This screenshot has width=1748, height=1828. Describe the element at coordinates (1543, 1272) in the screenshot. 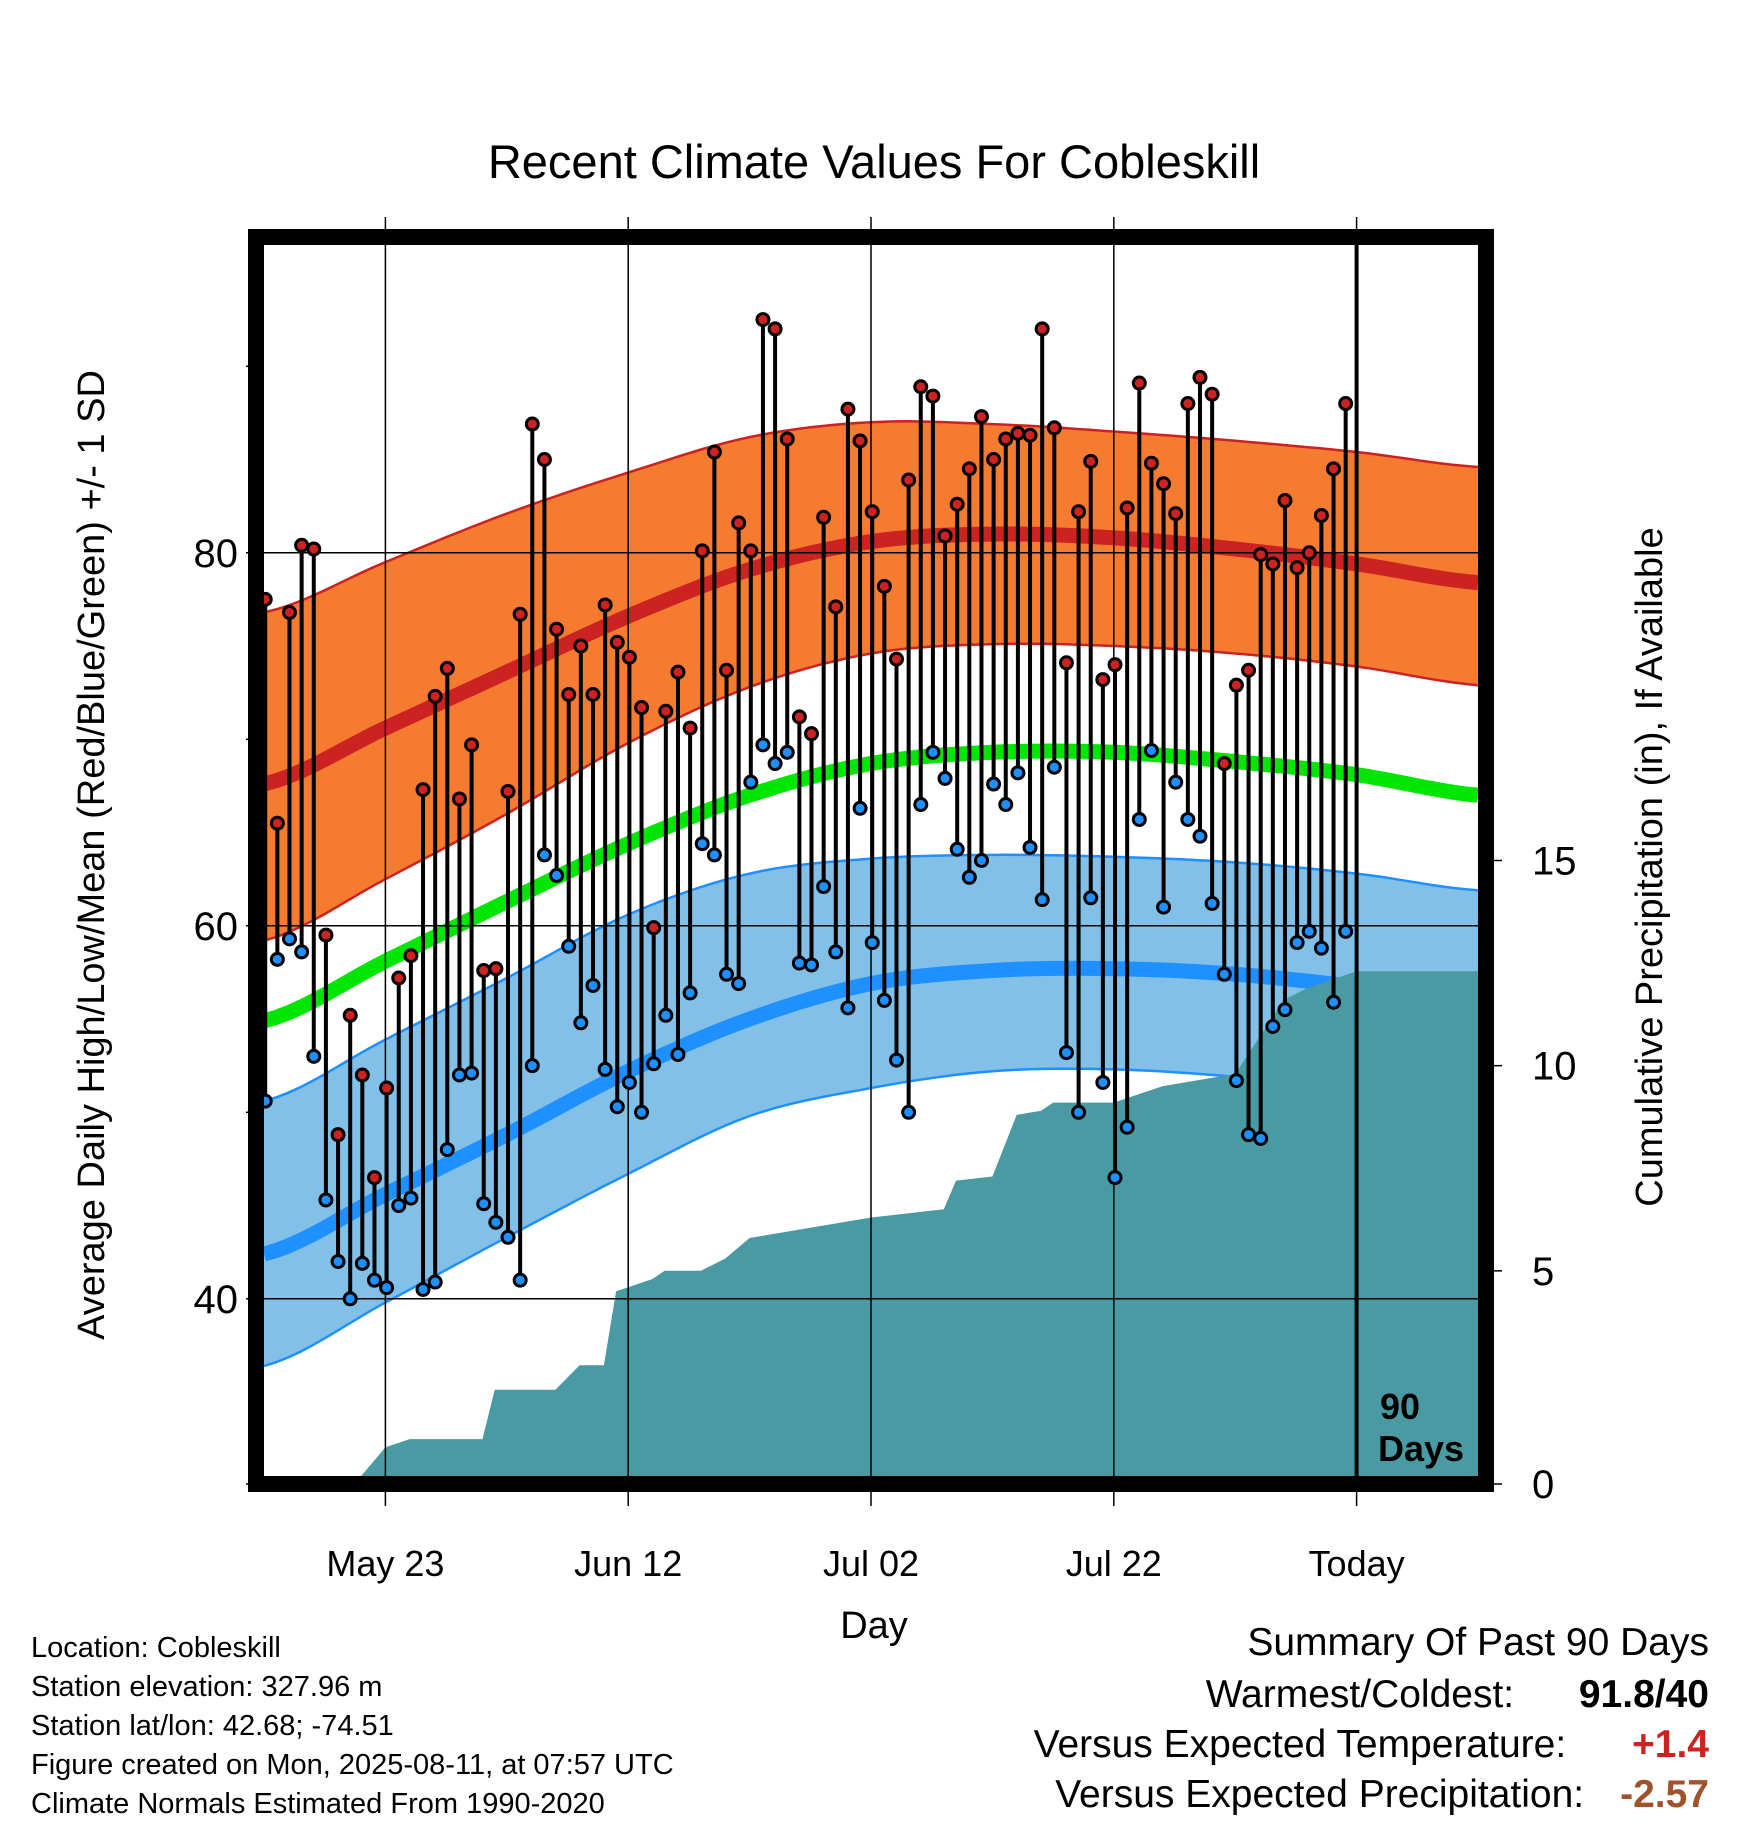

I see `y2-tick-label: 5` at that location.